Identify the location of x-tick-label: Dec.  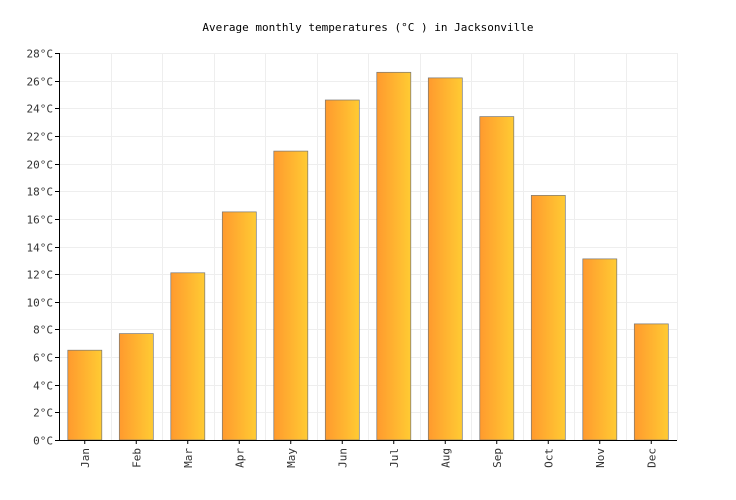
(651, 458).